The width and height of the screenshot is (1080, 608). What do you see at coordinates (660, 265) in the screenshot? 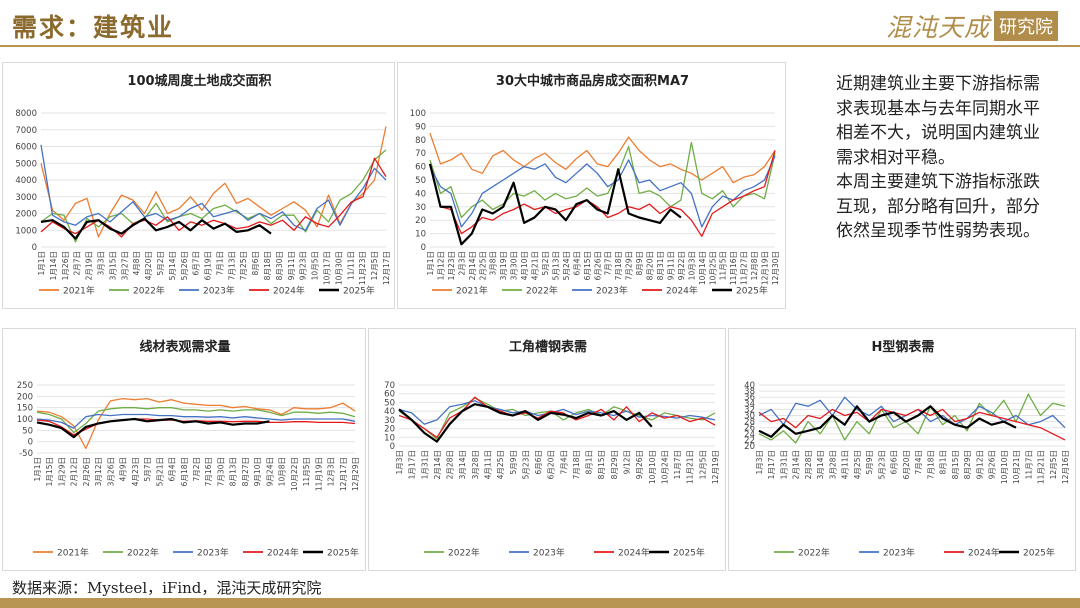
I see `x-tick-label: 8月31日` at bounding box center [660, 265].